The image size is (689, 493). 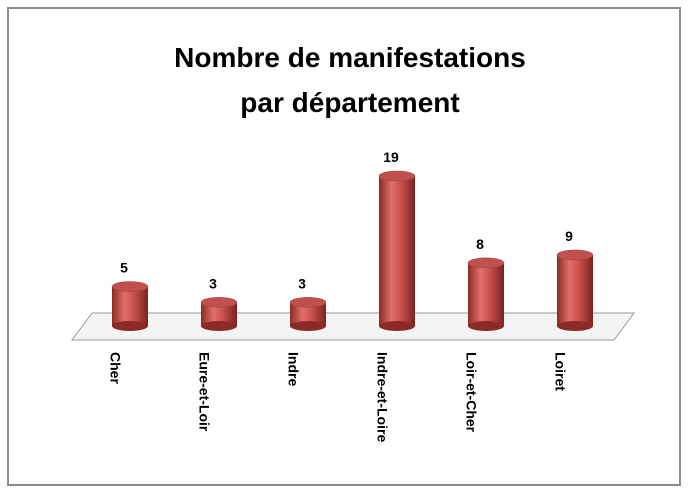 I want to click on data-label: 8, so click(x=480, y=244).